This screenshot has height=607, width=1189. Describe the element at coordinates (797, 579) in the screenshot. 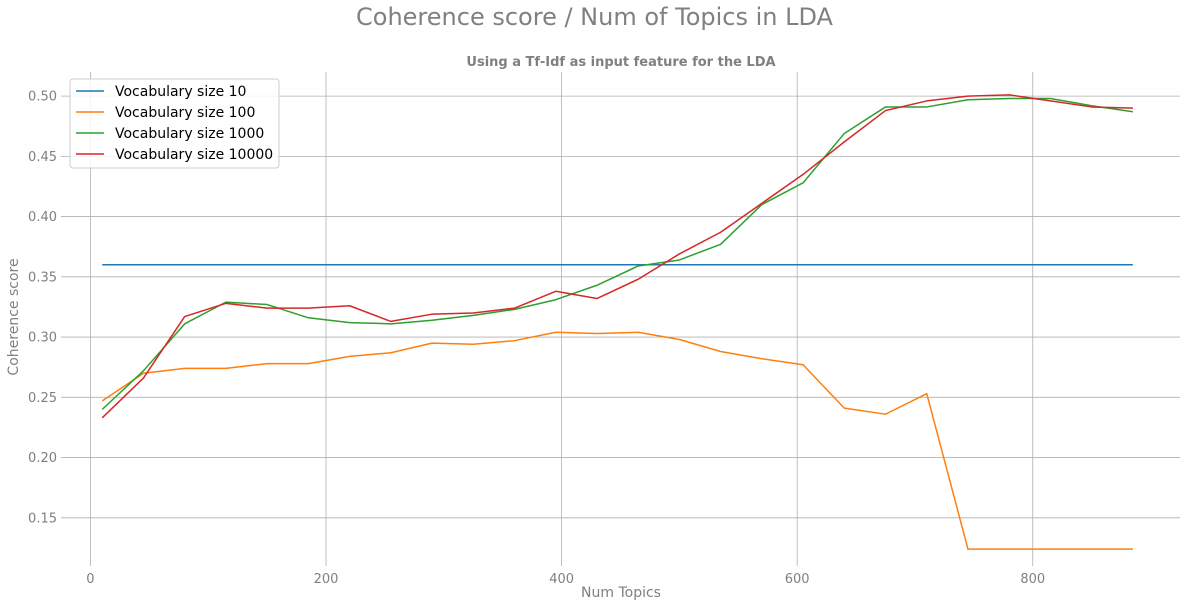

I see `x-tick-label: 600` at that location.